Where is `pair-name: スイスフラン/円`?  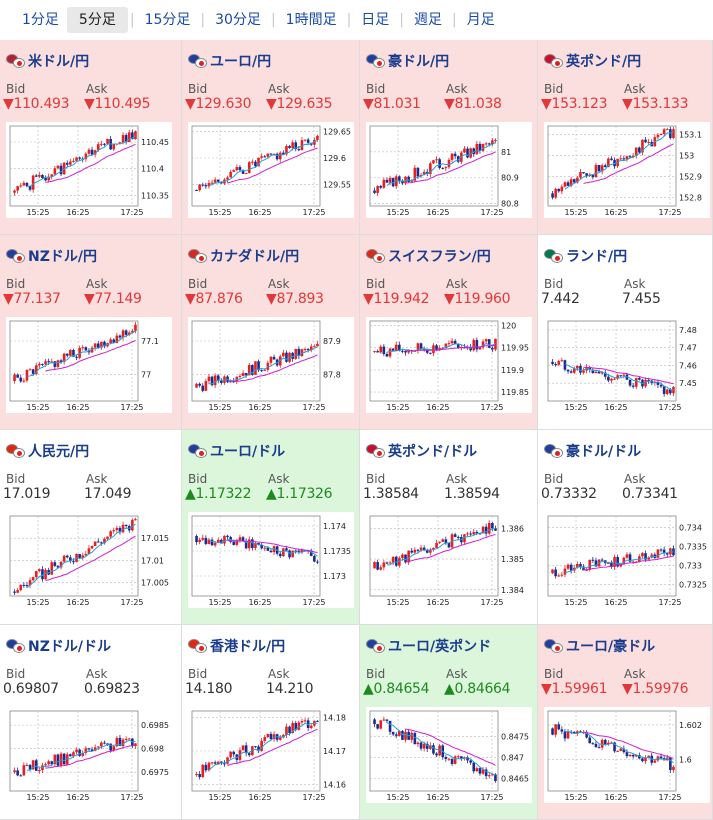 pair-name: スイスフラン/円 is located at coordinates (439, 257).